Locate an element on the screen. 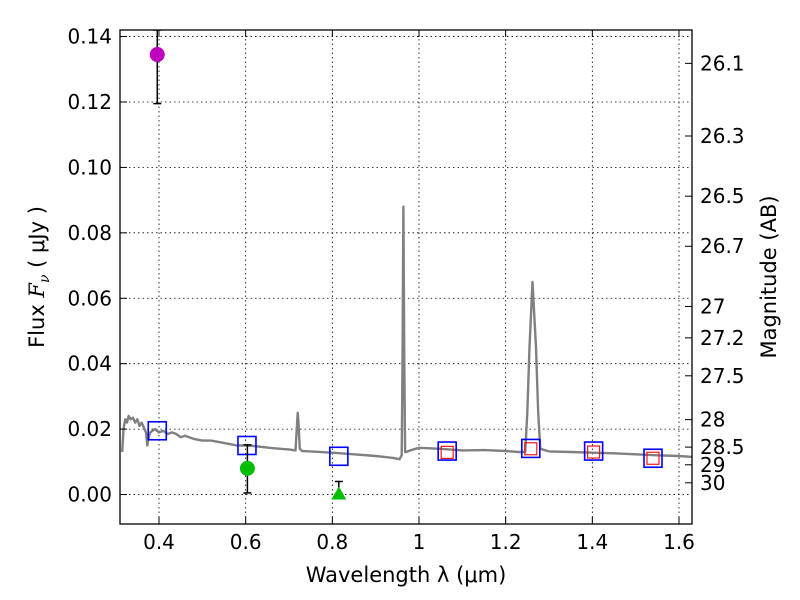 The image size is (800, 600). x-tick-label: 1 is located at coordinates (419, 542).